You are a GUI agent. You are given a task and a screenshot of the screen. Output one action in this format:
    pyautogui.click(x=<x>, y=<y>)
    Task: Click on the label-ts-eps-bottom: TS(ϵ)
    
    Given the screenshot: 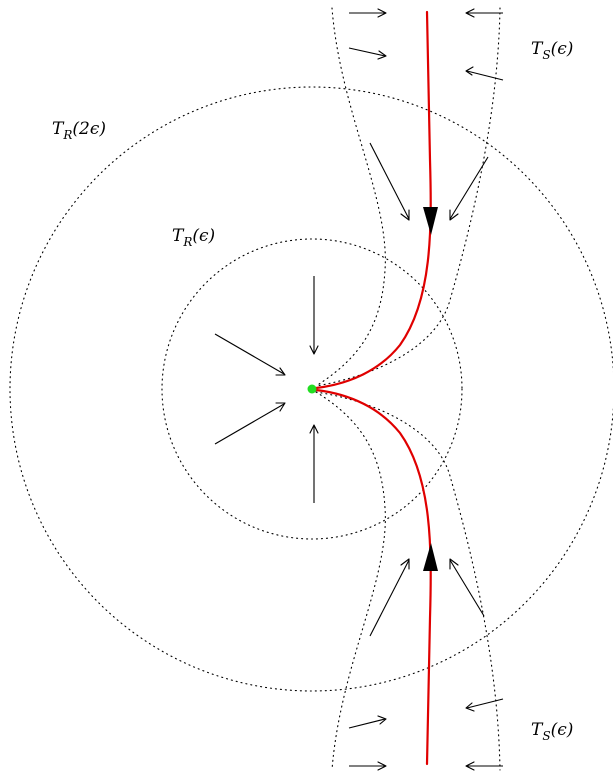 What is the action you would take?
    pyautogui.click(x=552, y=731)
    